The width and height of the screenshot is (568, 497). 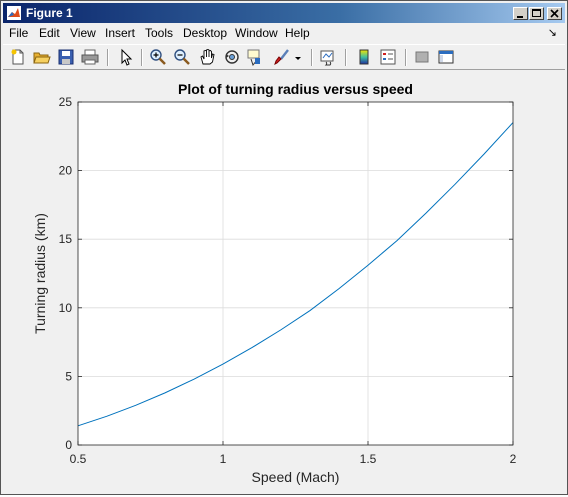 What do you see at coordinates (49, 13) in the screenshot?
I see `window-title: Figure 1` at bounding box center [49, 13].